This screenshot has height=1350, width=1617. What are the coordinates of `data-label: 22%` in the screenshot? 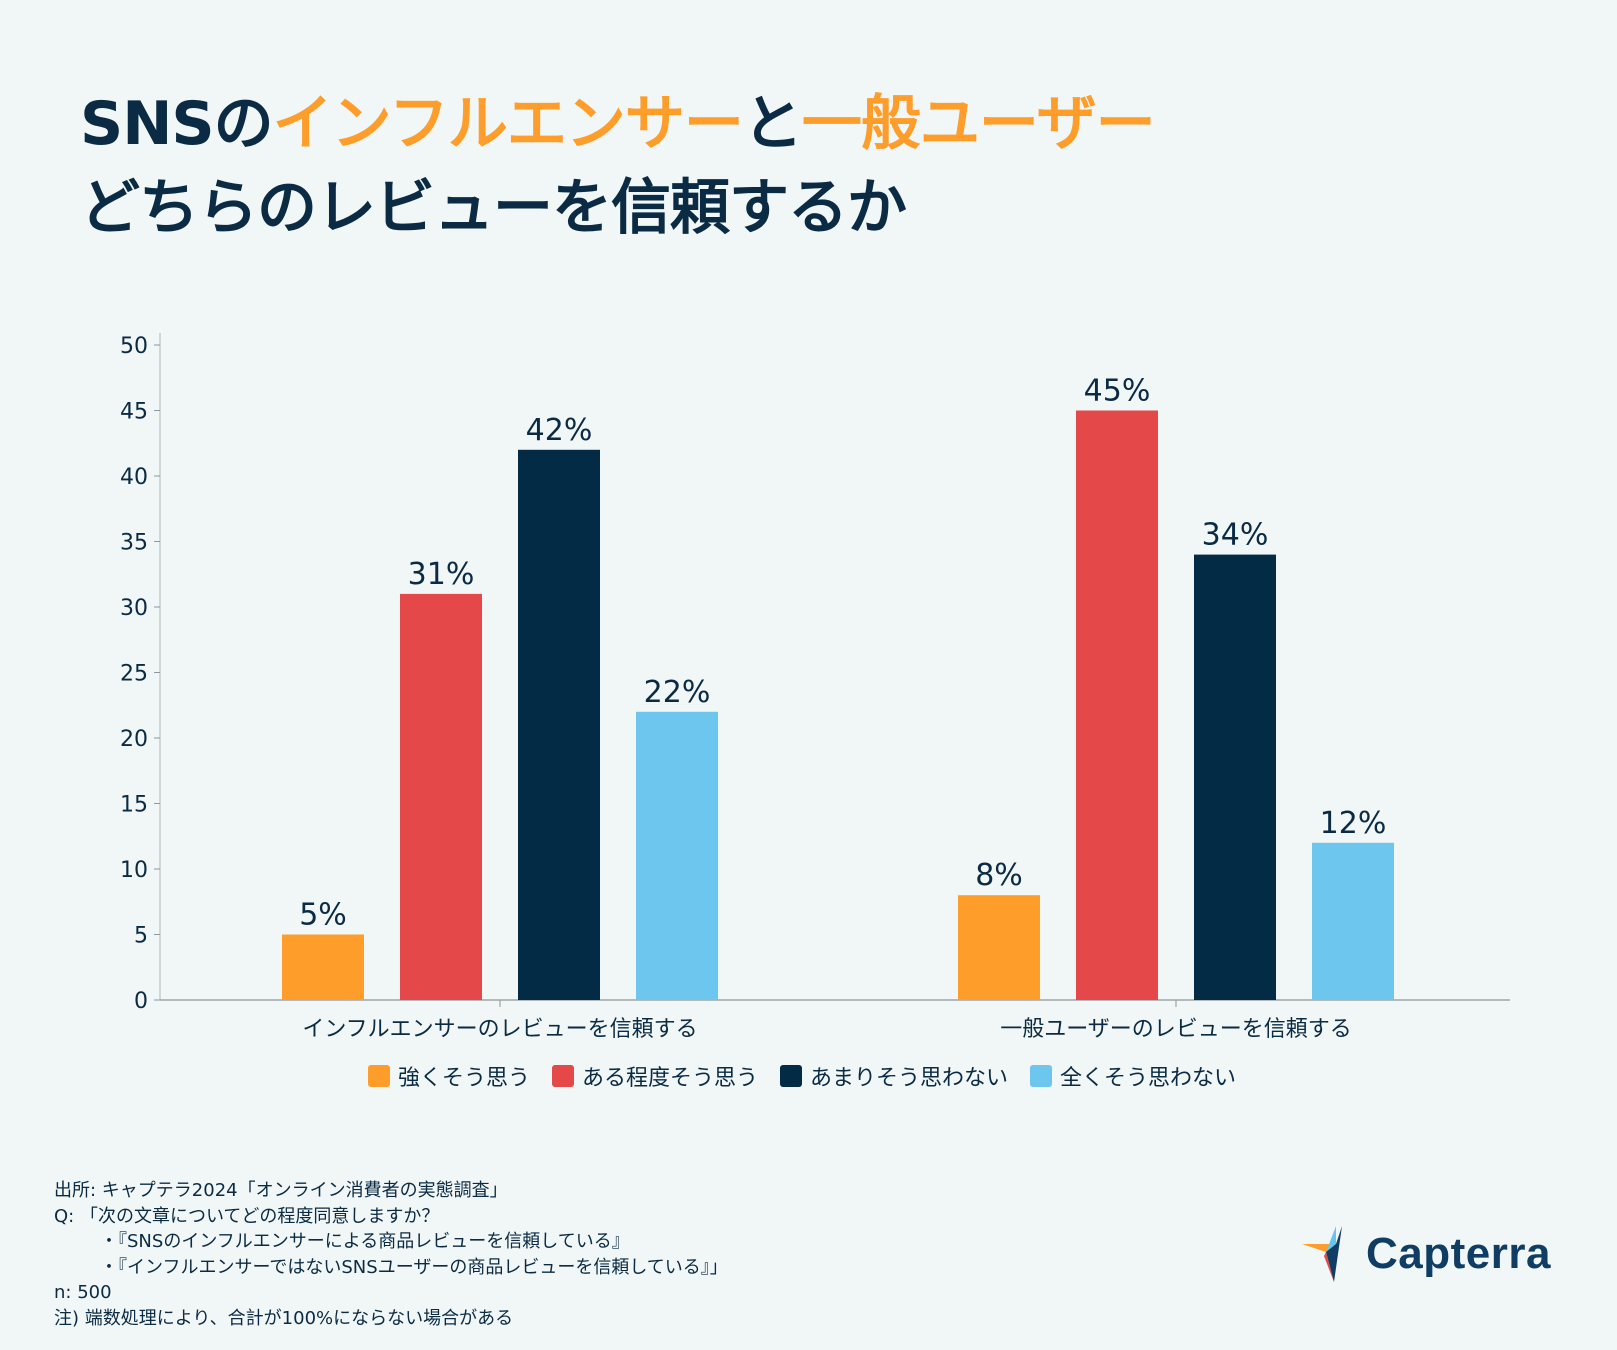 It's located at (677, 692).